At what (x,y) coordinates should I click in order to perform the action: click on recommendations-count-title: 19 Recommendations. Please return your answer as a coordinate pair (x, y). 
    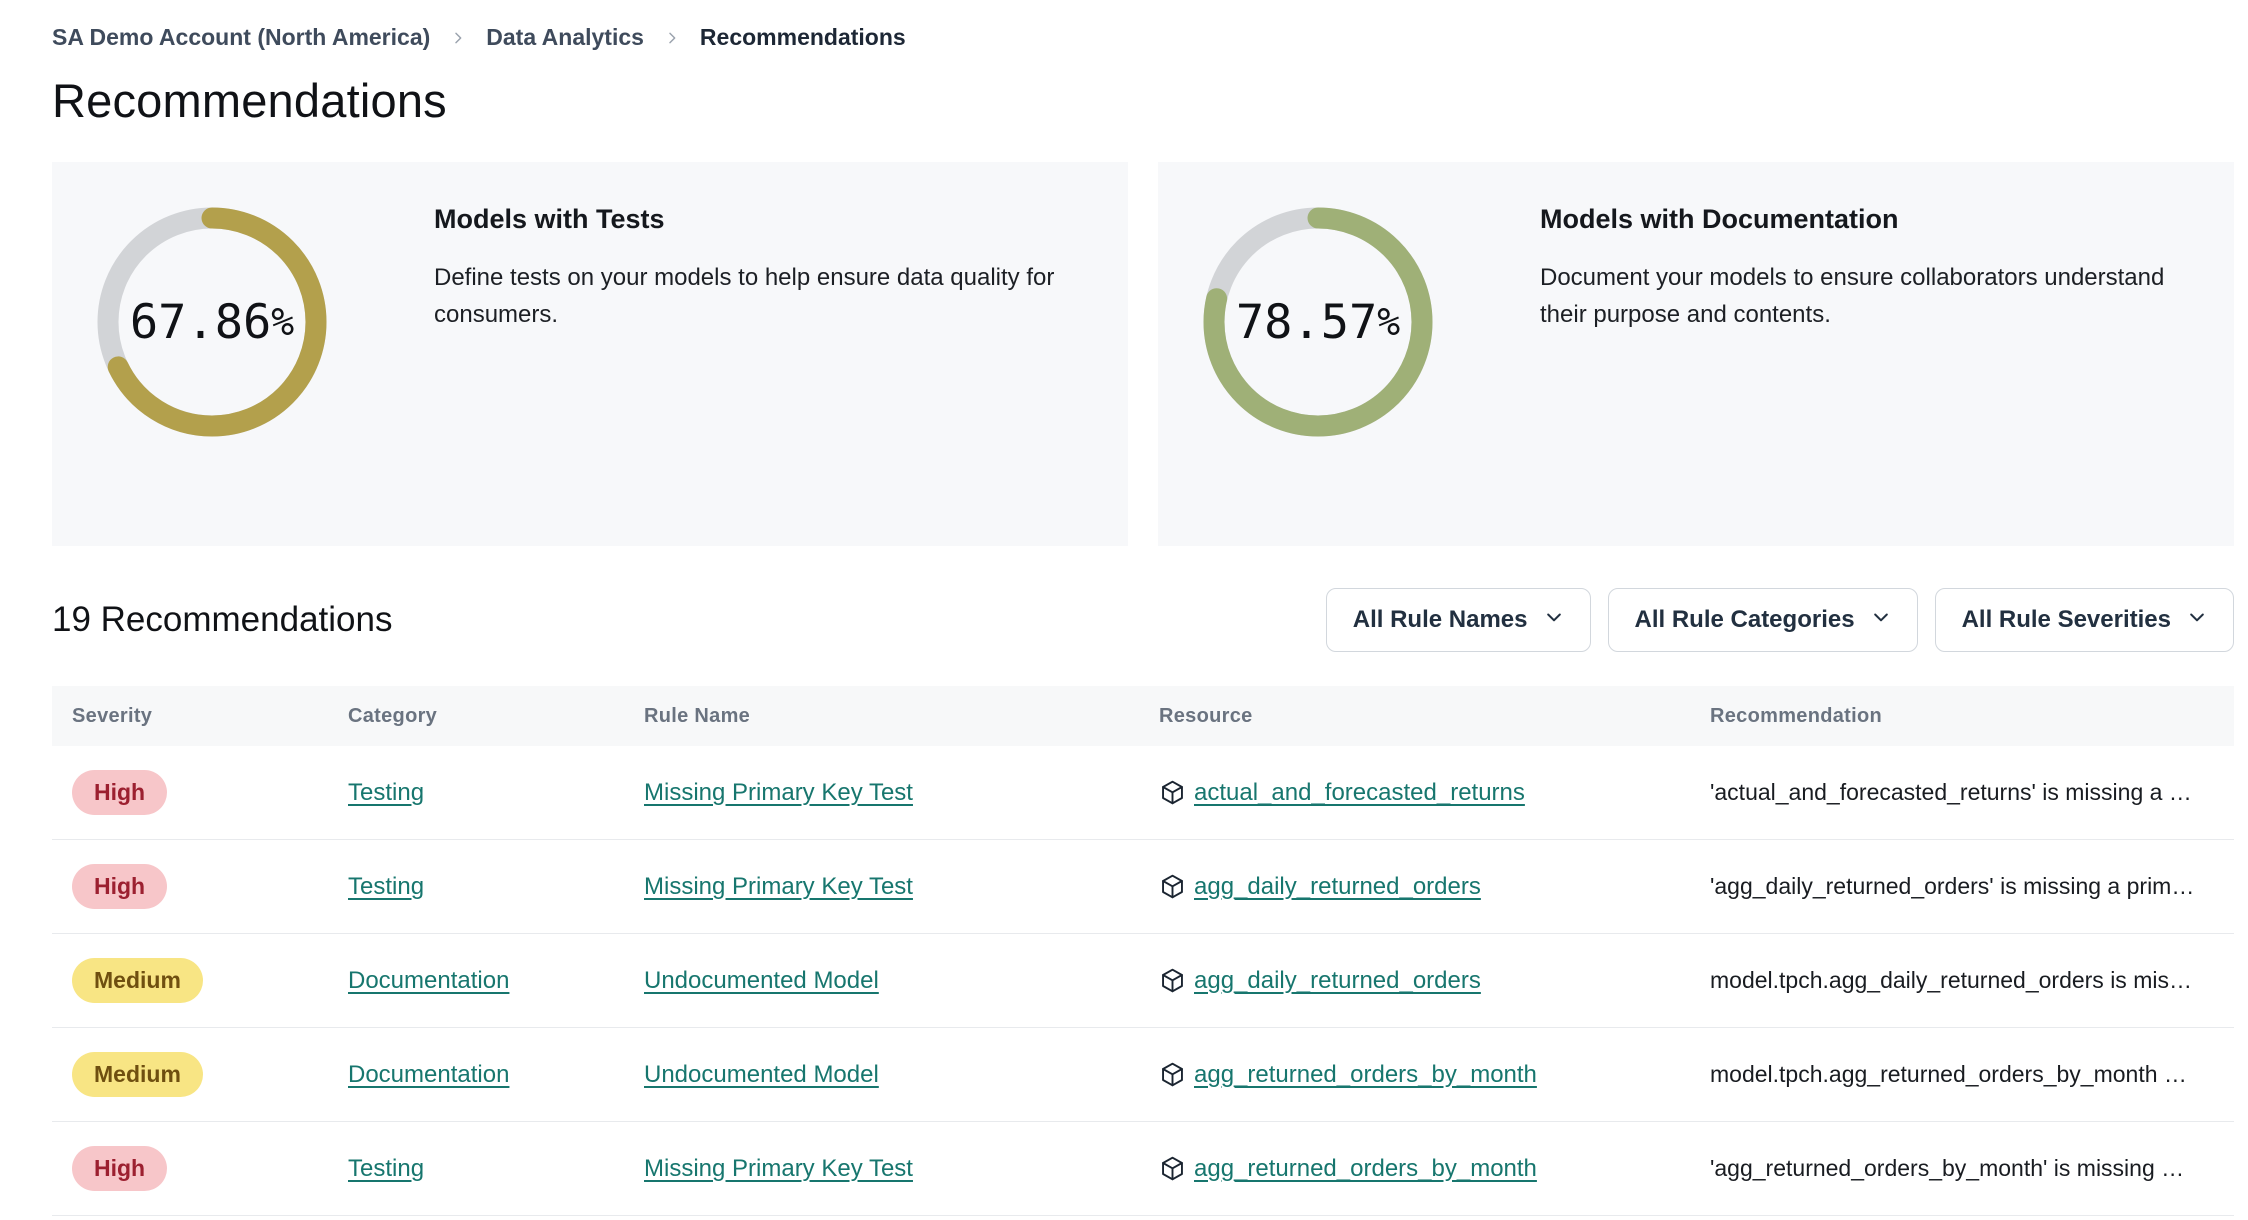
    Looking at the image, I should click on (222, 619).